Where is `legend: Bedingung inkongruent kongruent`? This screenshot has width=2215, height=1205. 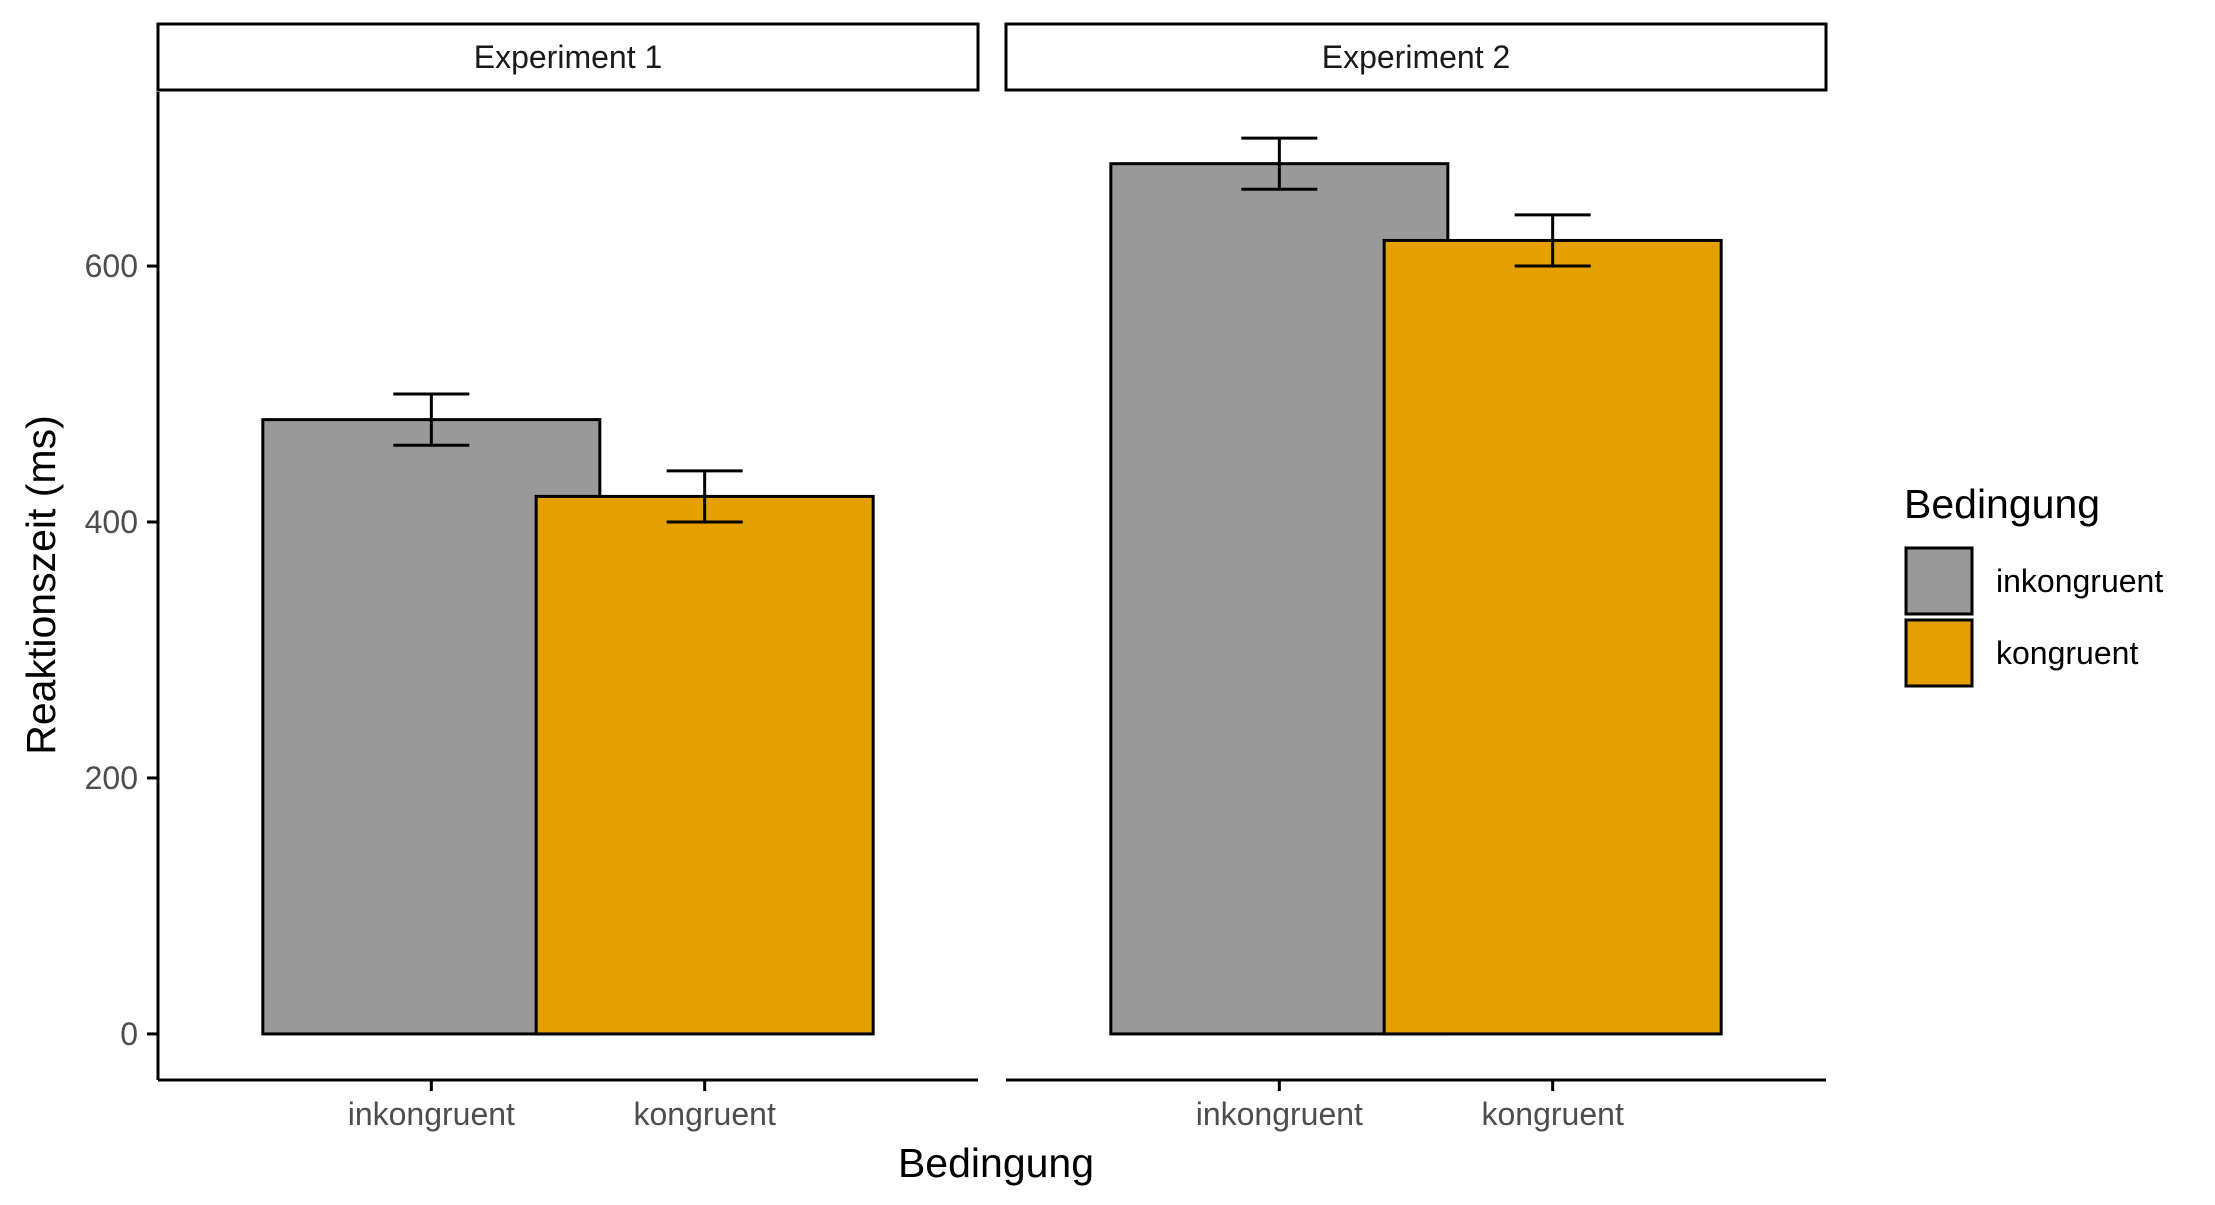
legend: Bedingung inkongruent kongruent is located at coordinates (2033, 584).